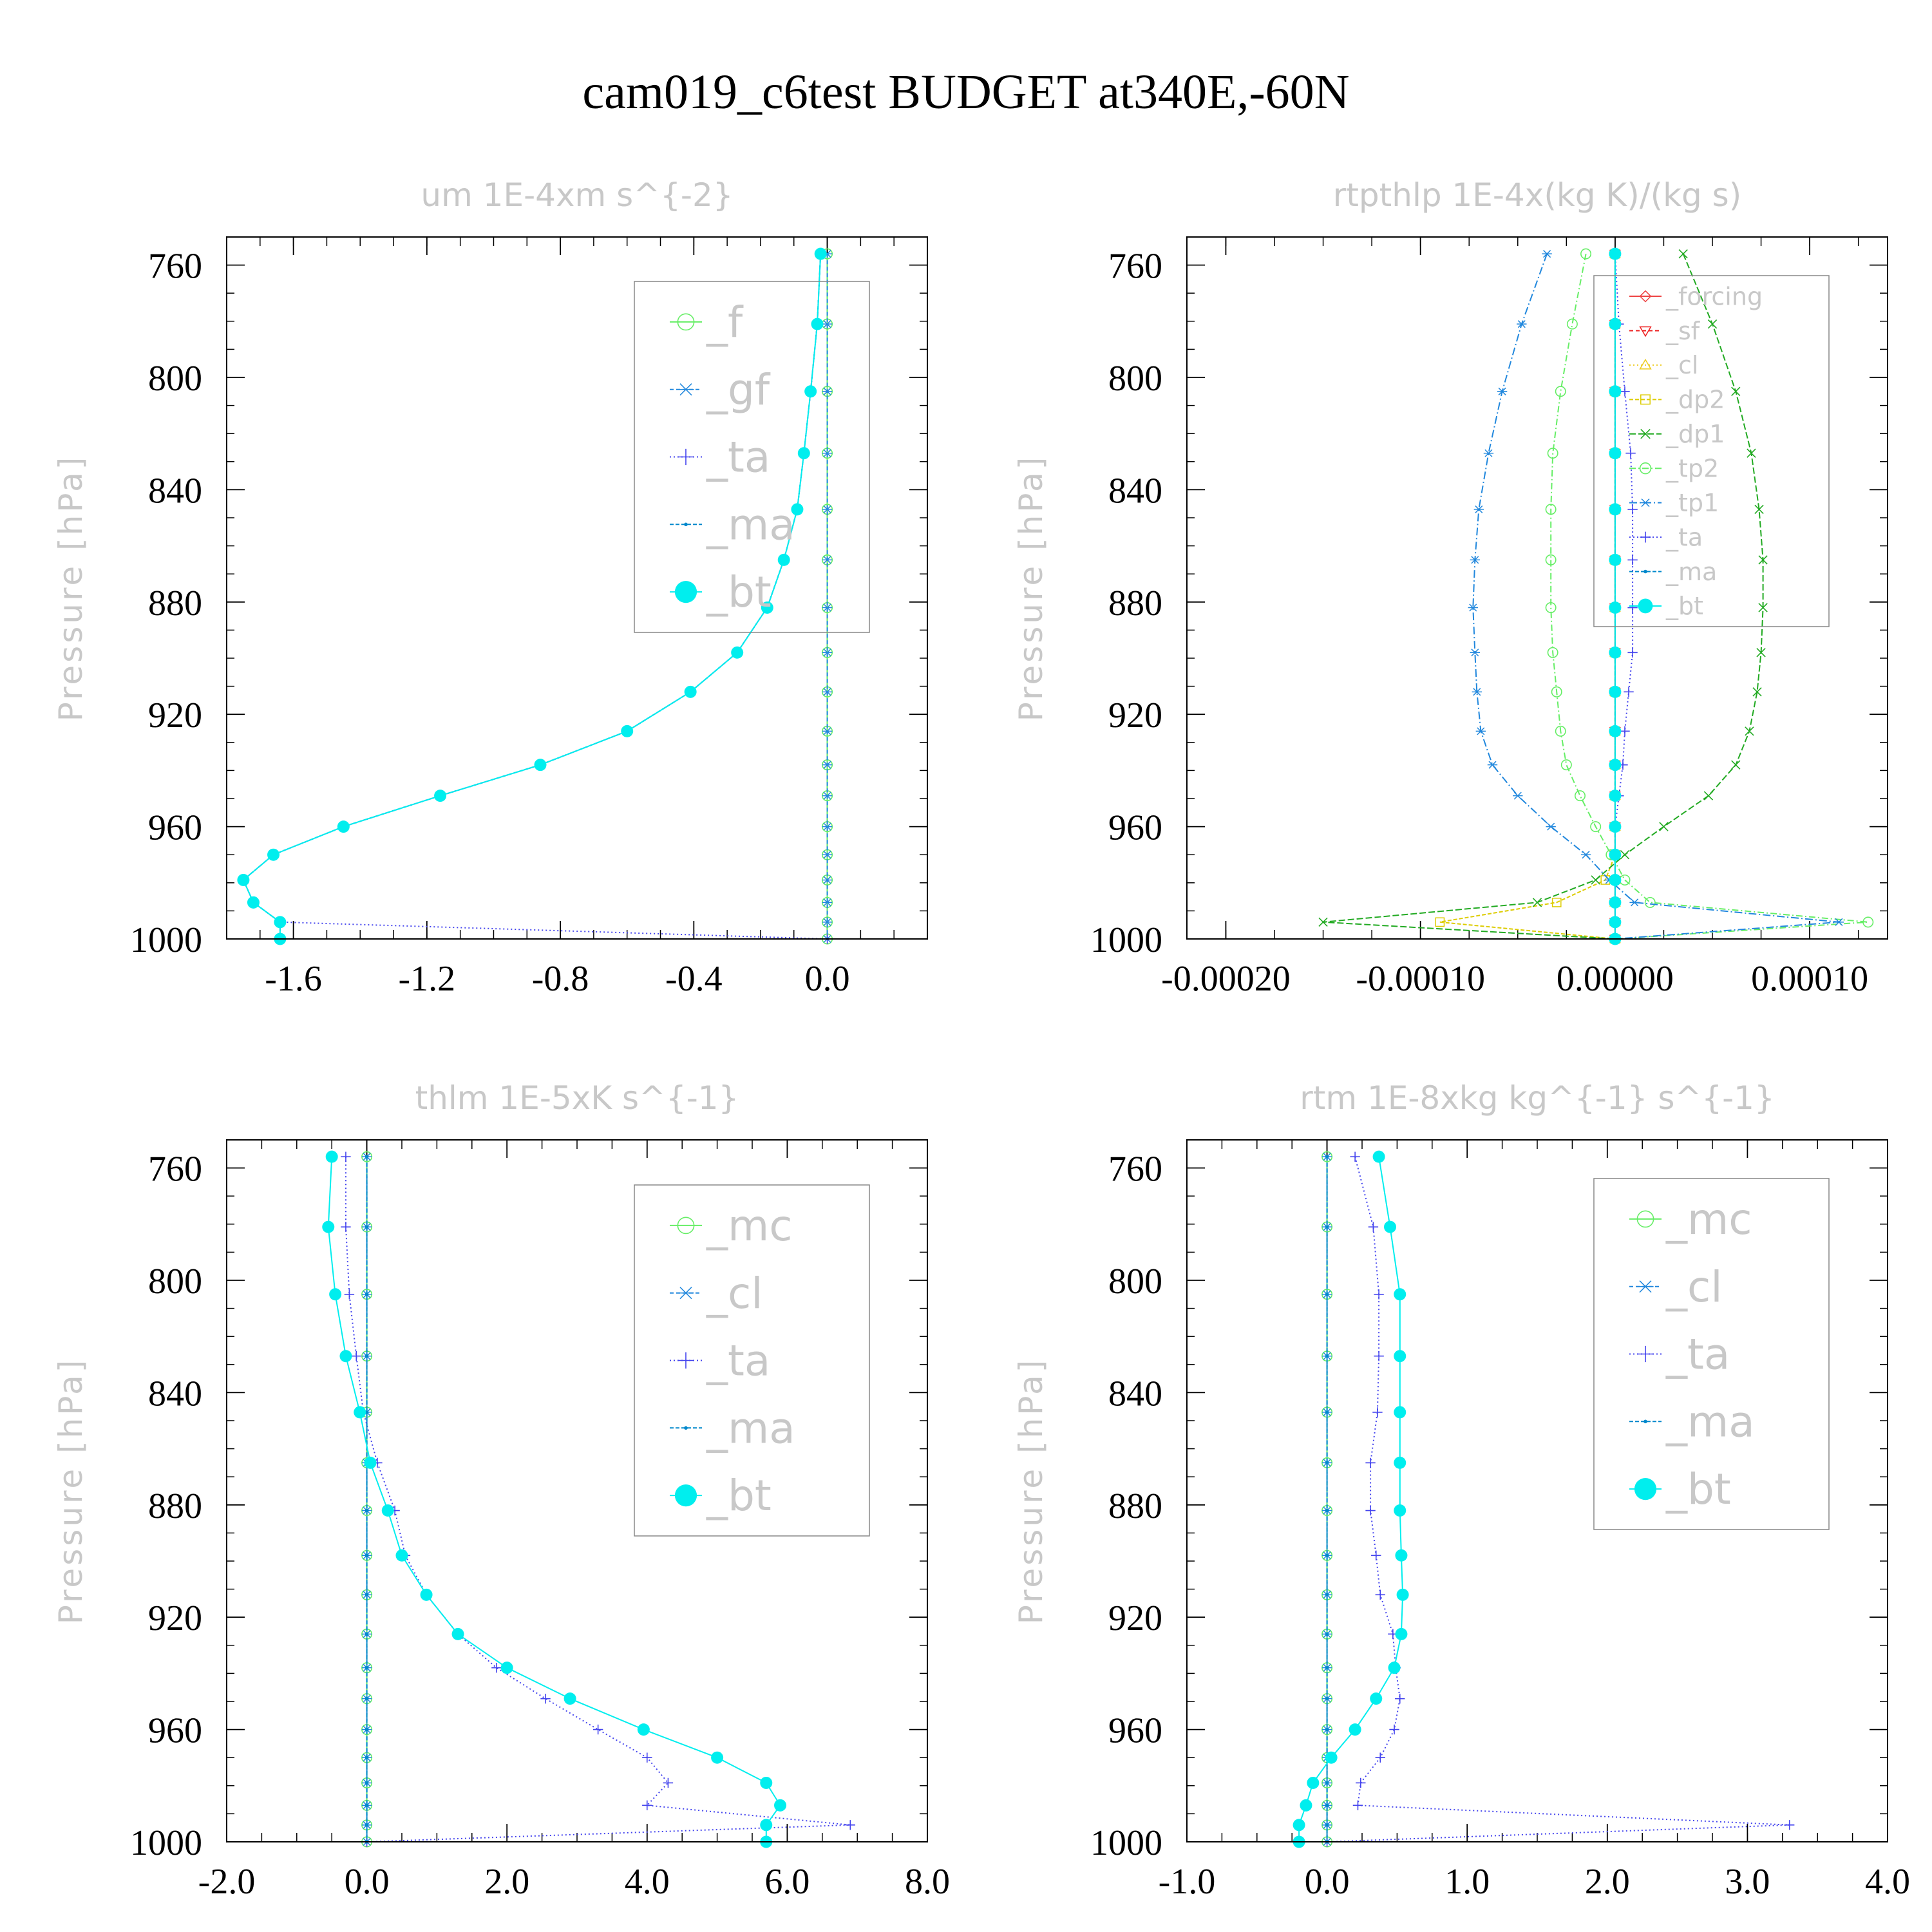 This screenshot has height=1932, width=1932. I want to click on x-tick-label: -0.00020, so click(1226, 979).